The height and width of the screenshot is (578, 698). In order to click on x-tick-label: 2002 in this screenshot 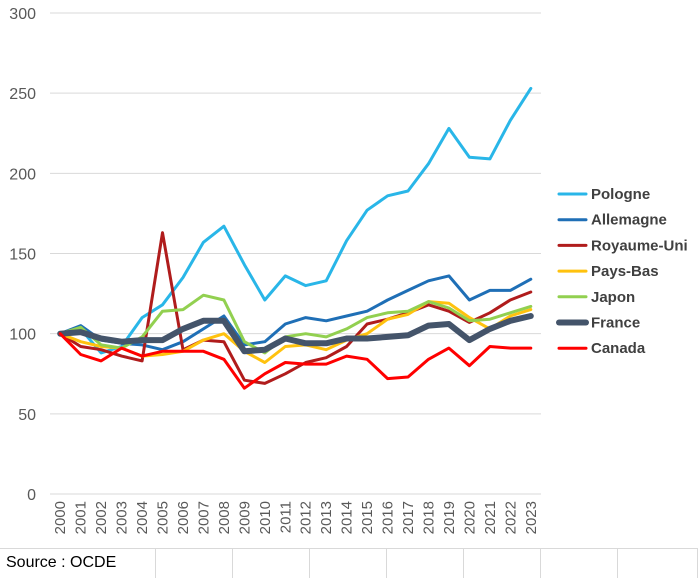, I will do `click(101, 517)`.